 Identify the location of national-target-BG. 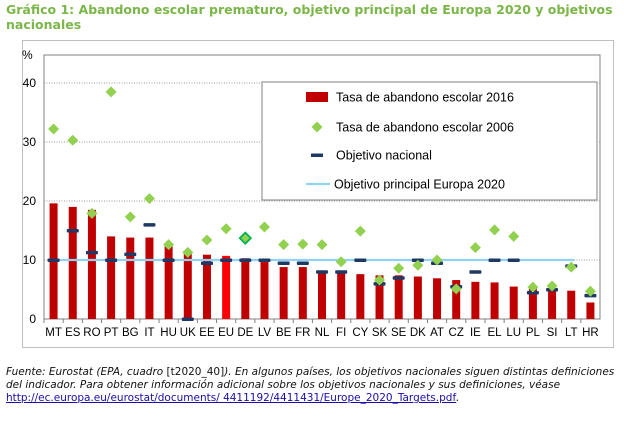
(130, 254).